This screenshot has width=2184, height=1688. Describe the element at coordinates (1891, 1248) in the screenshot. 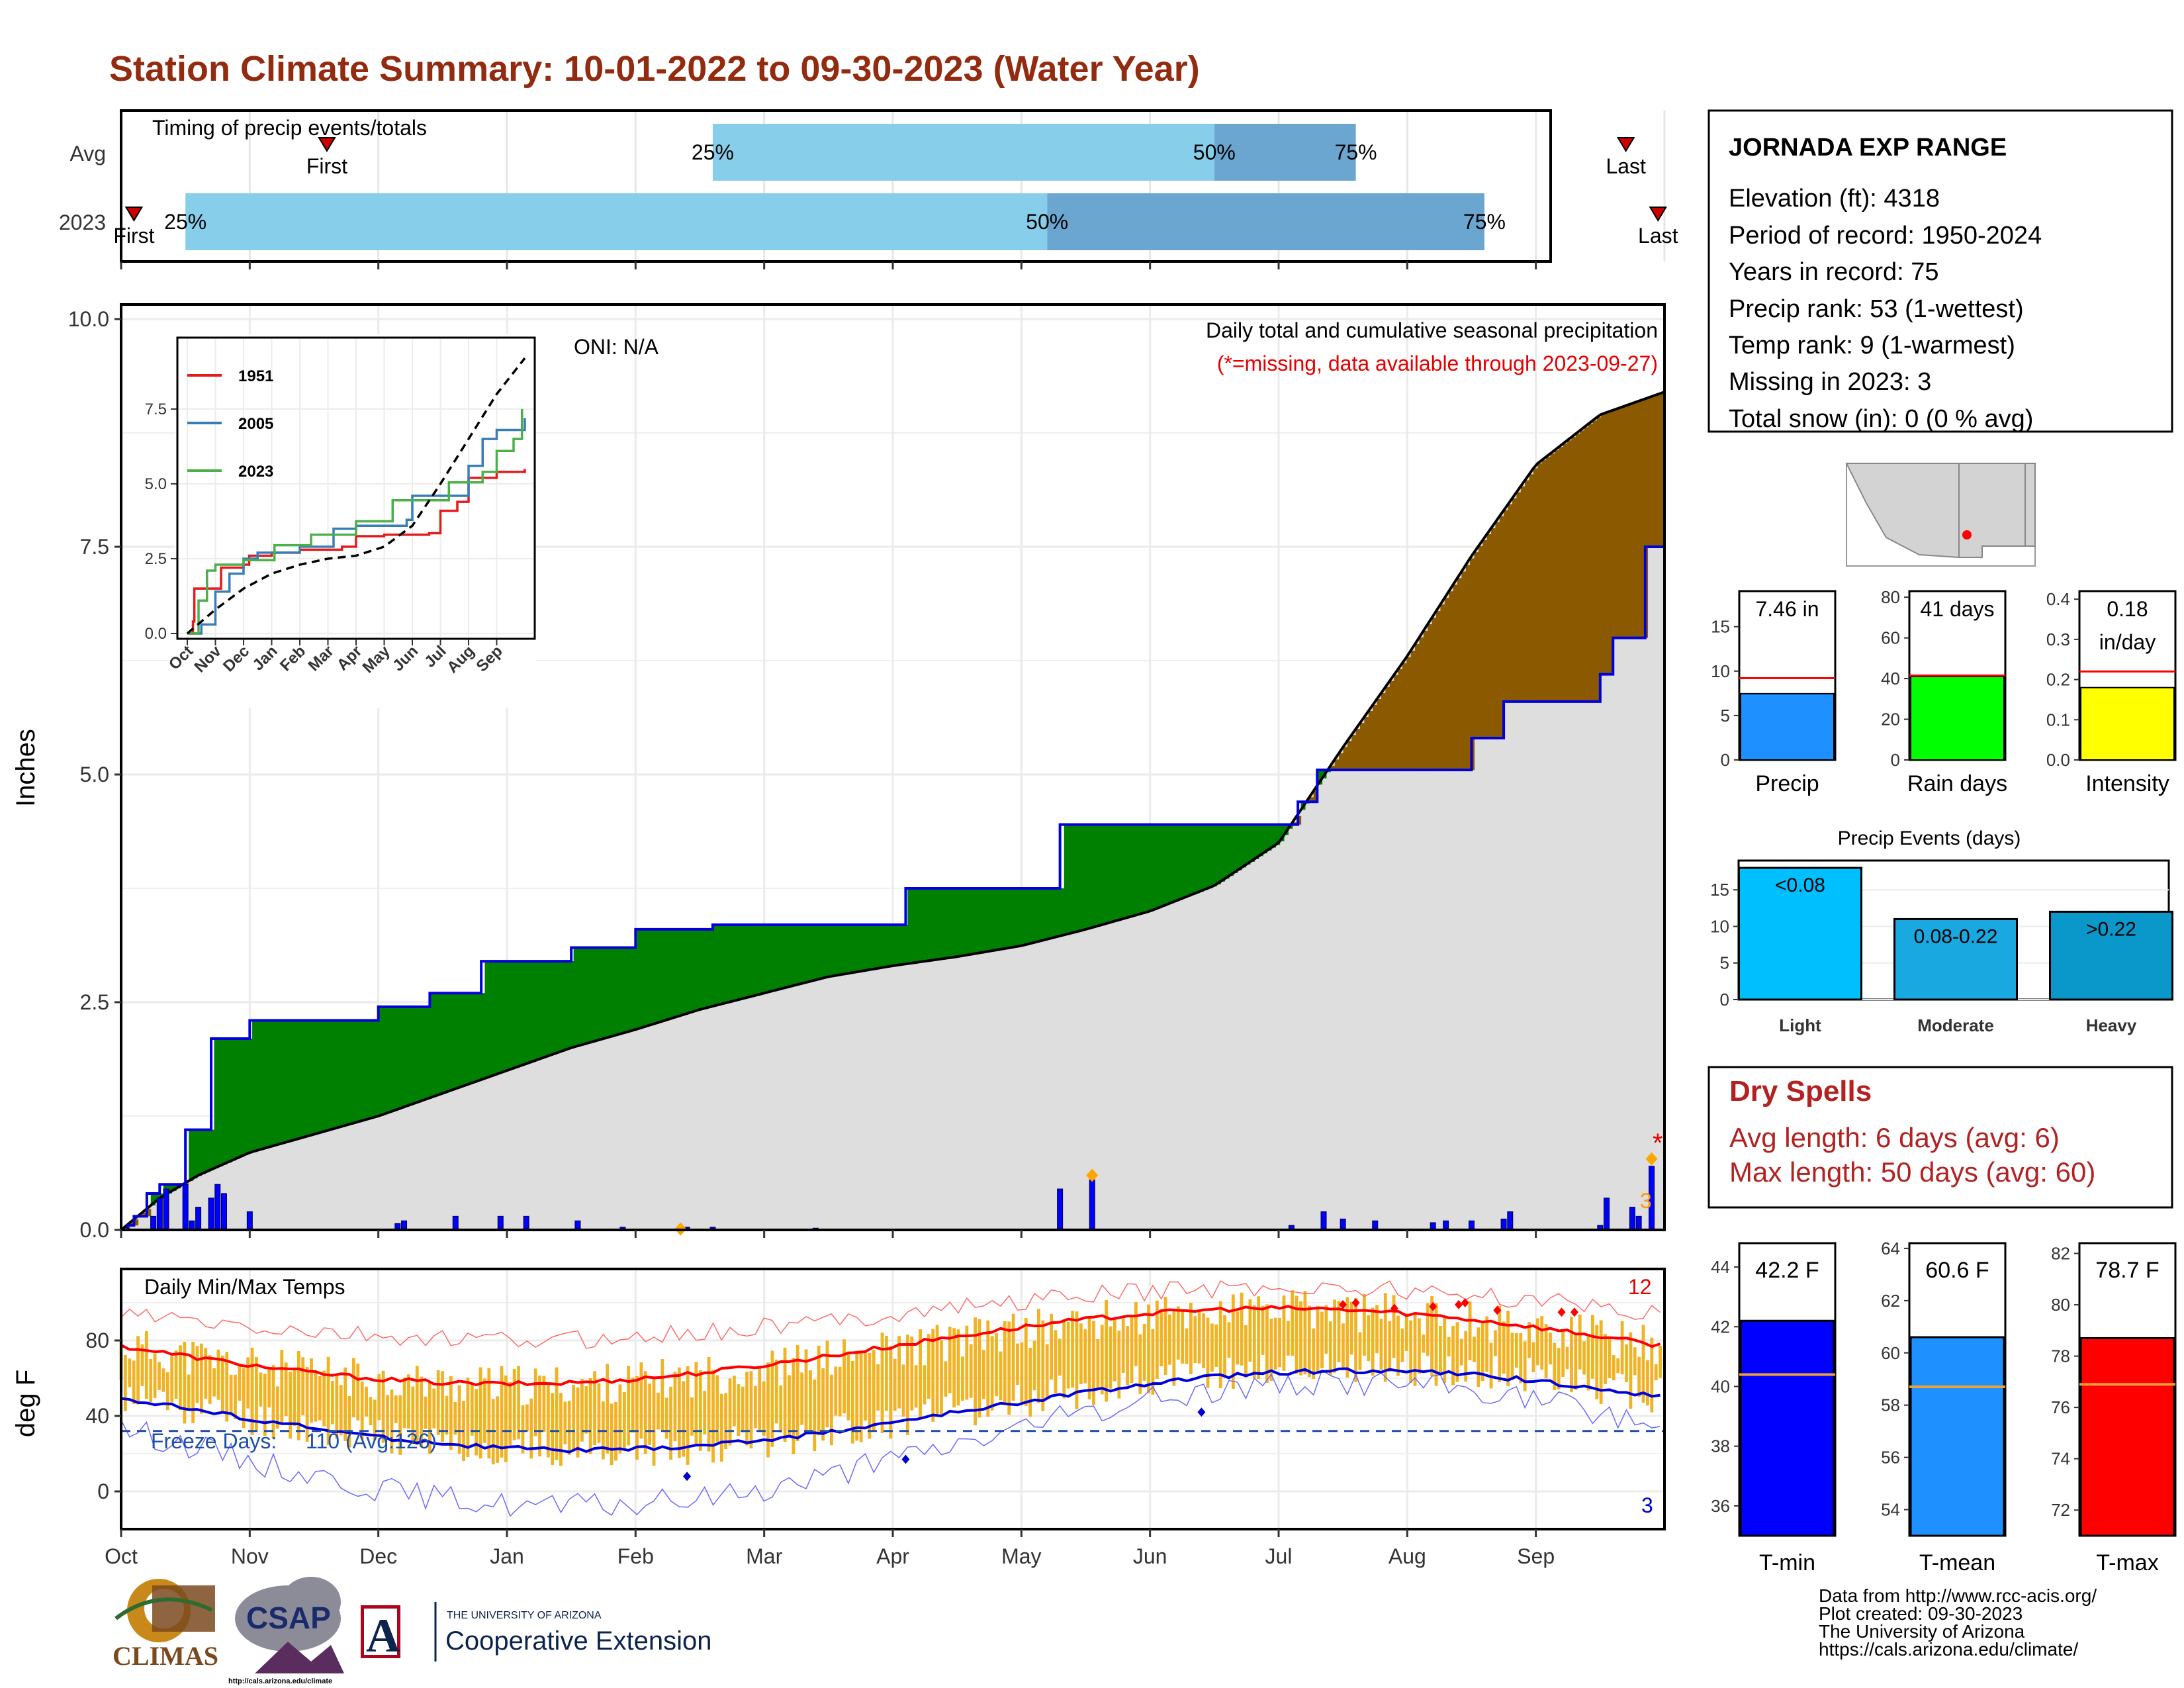

I see `tstat-ytick-label: 64` at that location.